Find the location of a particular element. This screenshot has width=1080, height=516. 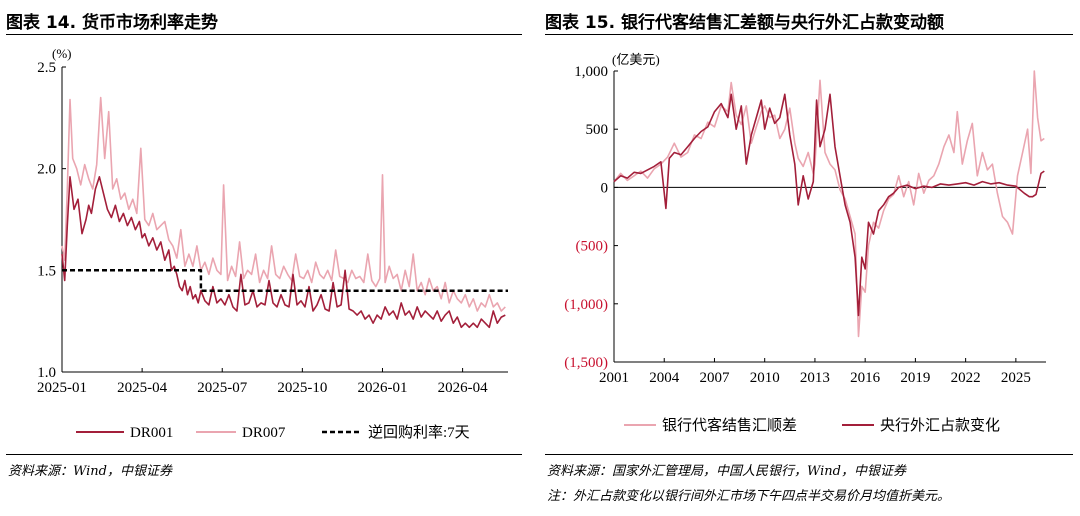

left-source-note: 资料来源：Wind，中银证券 is located at coordinates (90, 471).